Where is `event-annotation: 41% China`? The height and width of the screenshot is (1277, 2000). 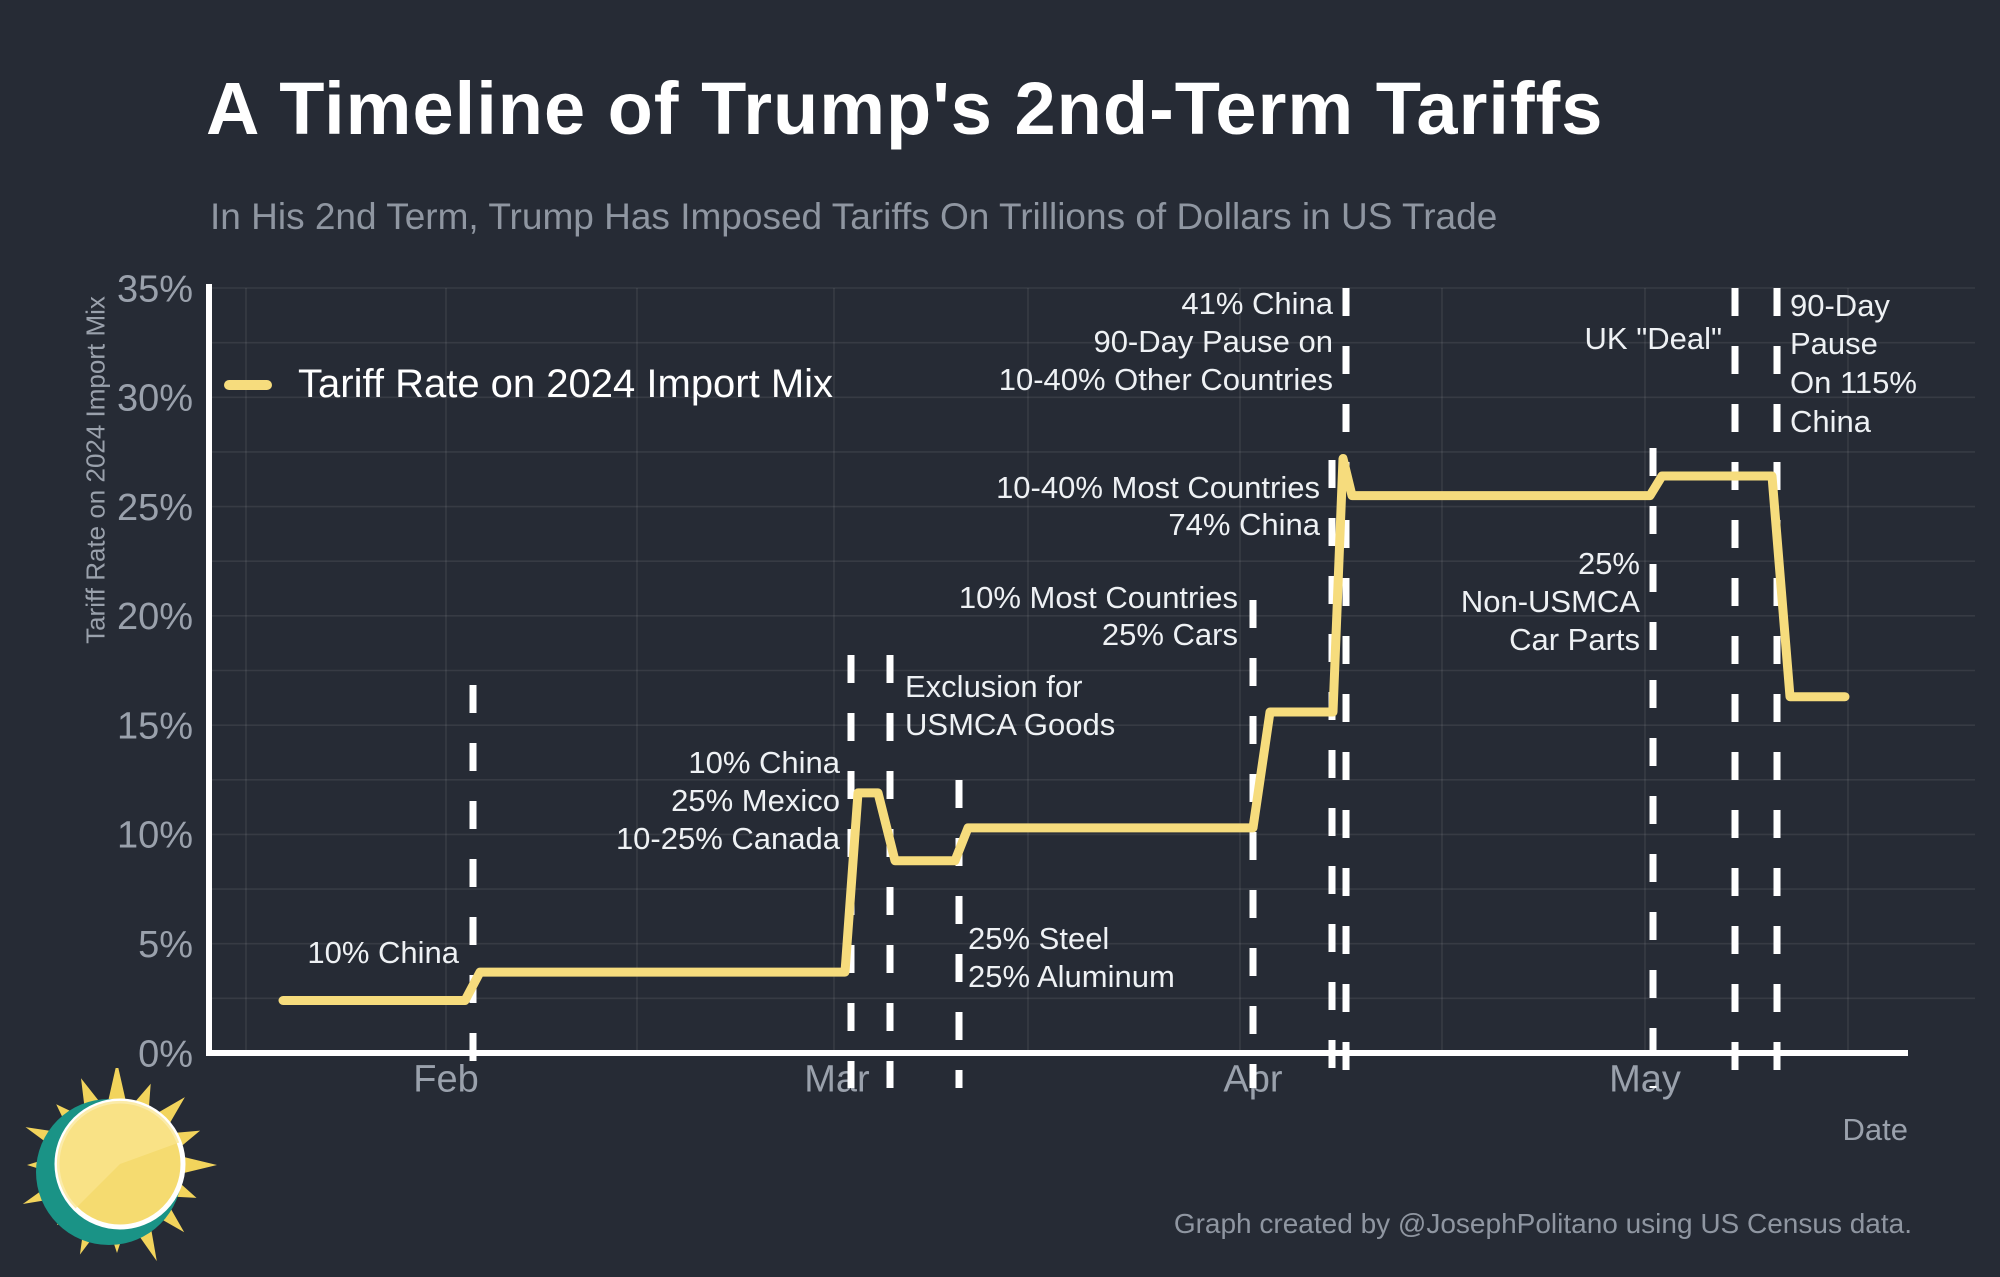 event-annotation: 41% China is located at coordinates (1257, 303).